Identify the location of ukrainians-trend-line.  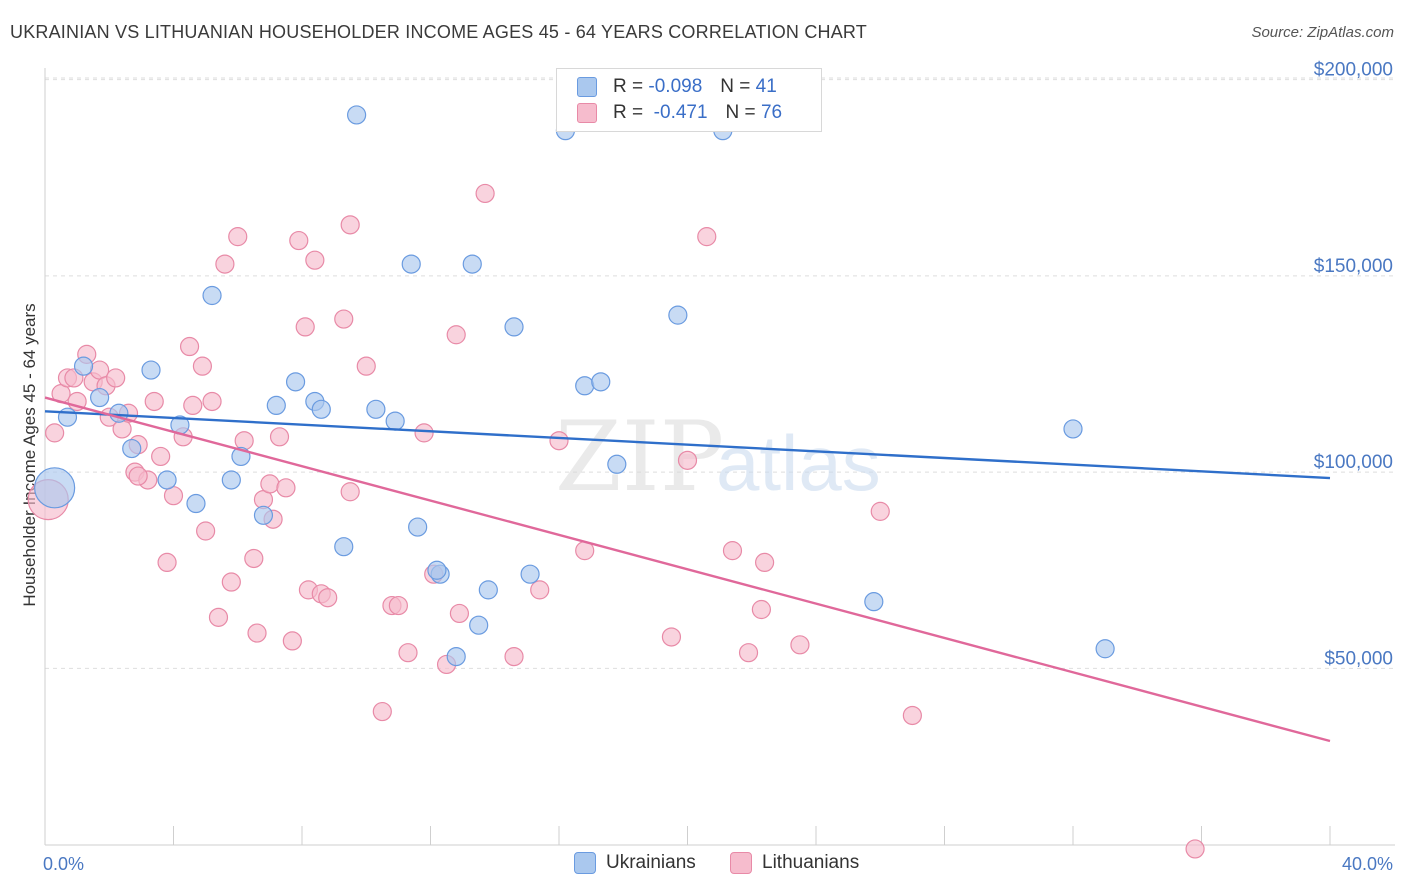
(687, 445).